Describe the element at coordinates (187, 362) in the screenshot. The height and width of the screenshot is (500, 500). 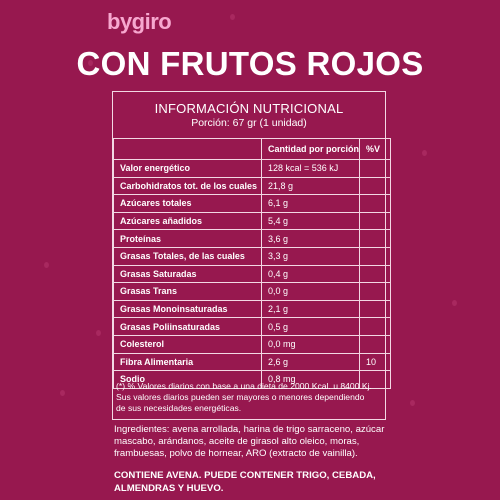
I see `nutrient-label: Fibra Alimentaria` at that location.